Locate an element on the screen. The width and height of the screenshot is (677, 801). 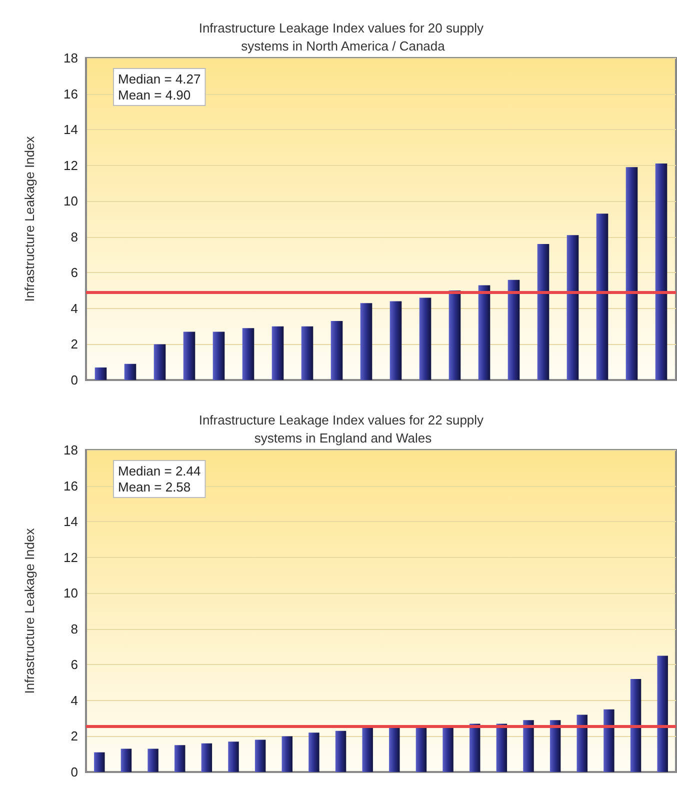
annotation: Median = 2.44 is located at coordinates (159, 471).